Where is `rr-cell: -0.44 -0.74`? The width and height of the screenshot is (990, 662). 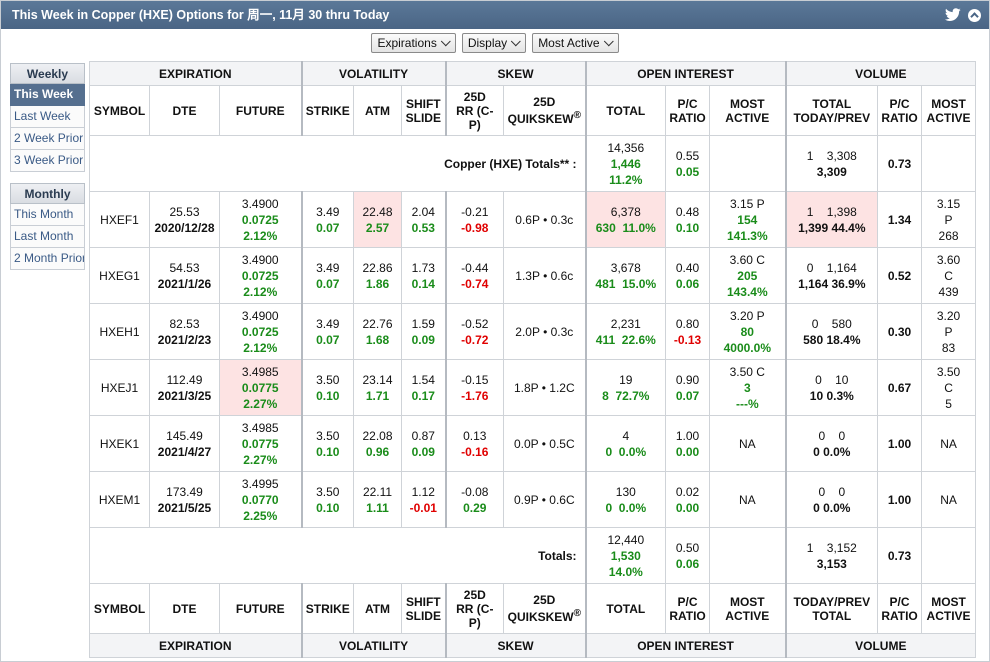
rr-cell: -0.44 -0.74 is located at coordinates (474, 275).